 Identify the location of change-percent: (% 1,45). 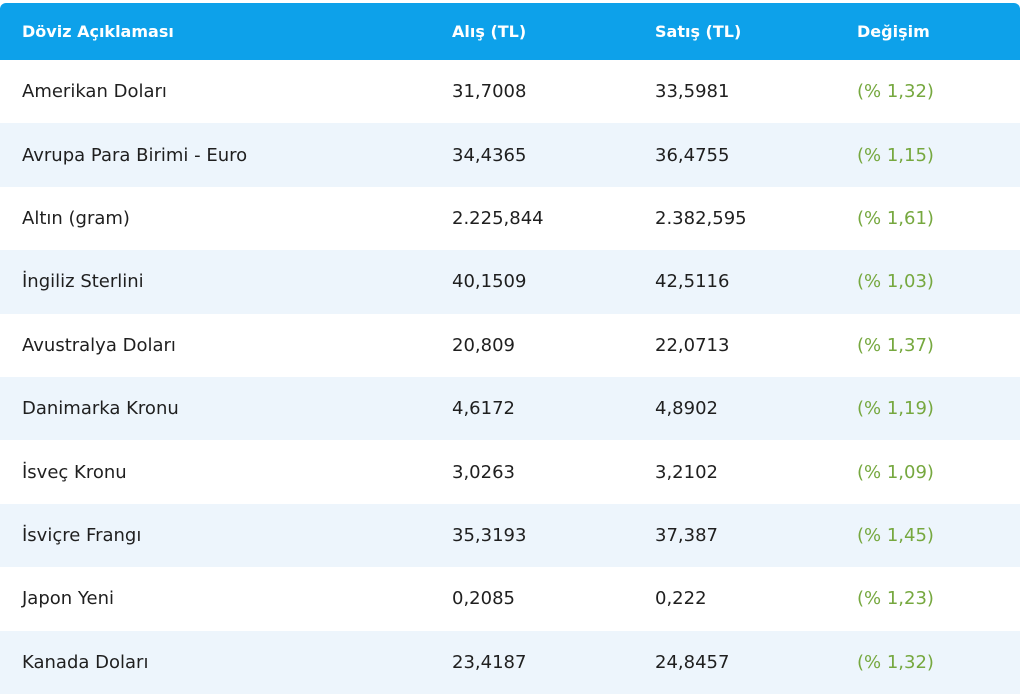
(895, 535).